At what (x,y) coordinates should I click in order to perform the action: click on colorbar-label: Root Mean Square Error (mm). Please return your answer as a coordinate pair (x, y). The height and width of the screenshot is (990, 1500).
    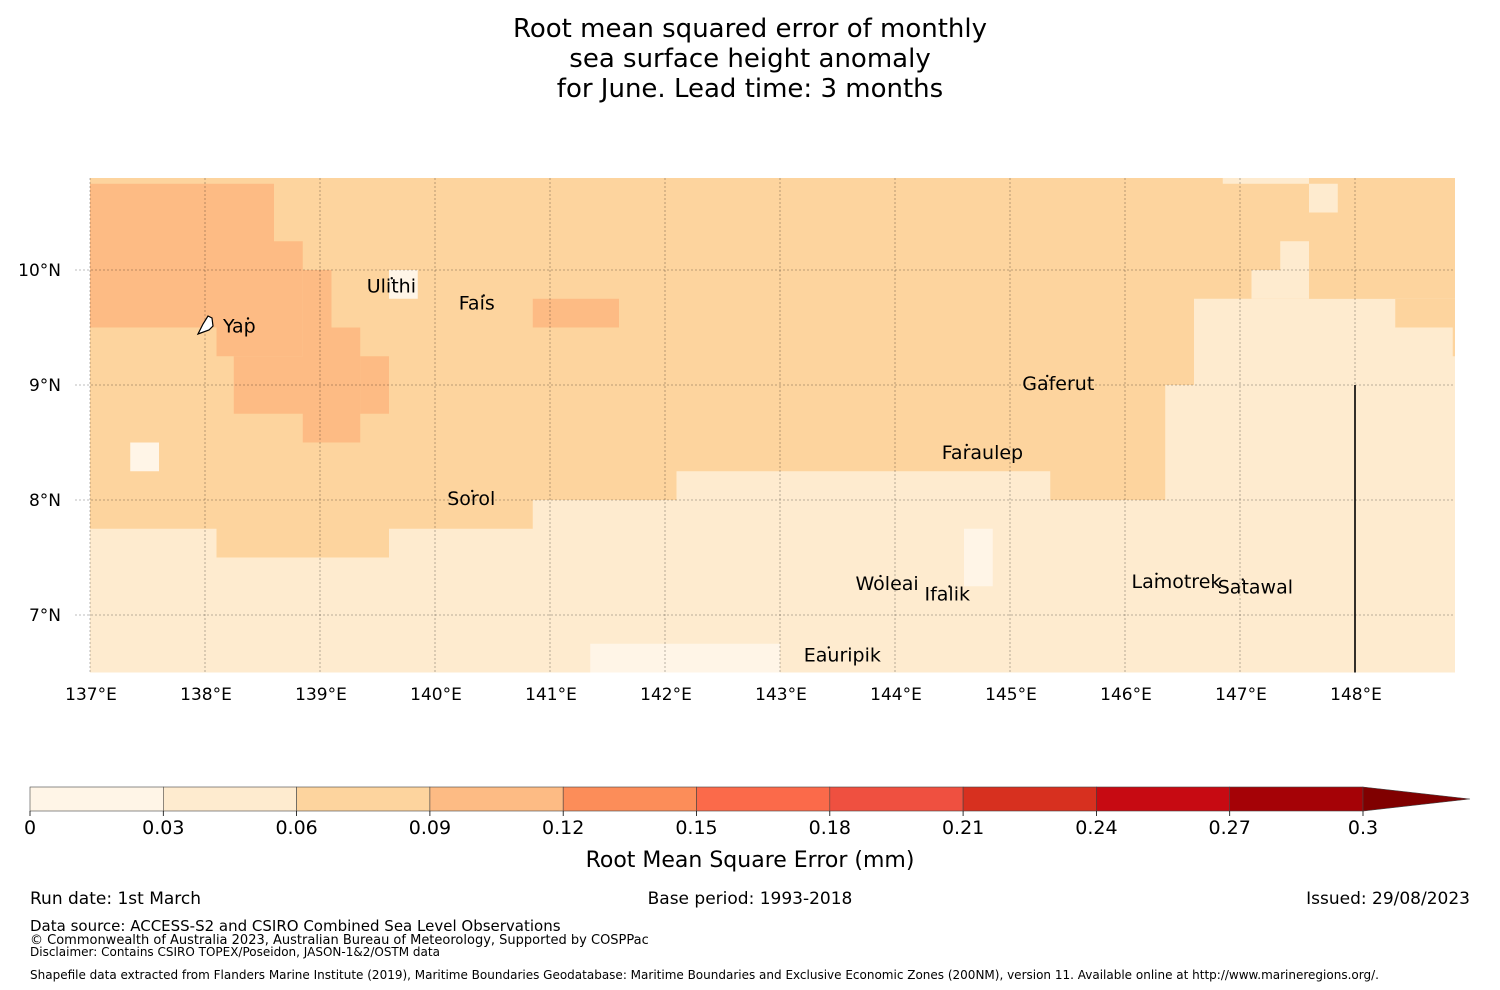
    Looking at the image, I should click on (750, 860).